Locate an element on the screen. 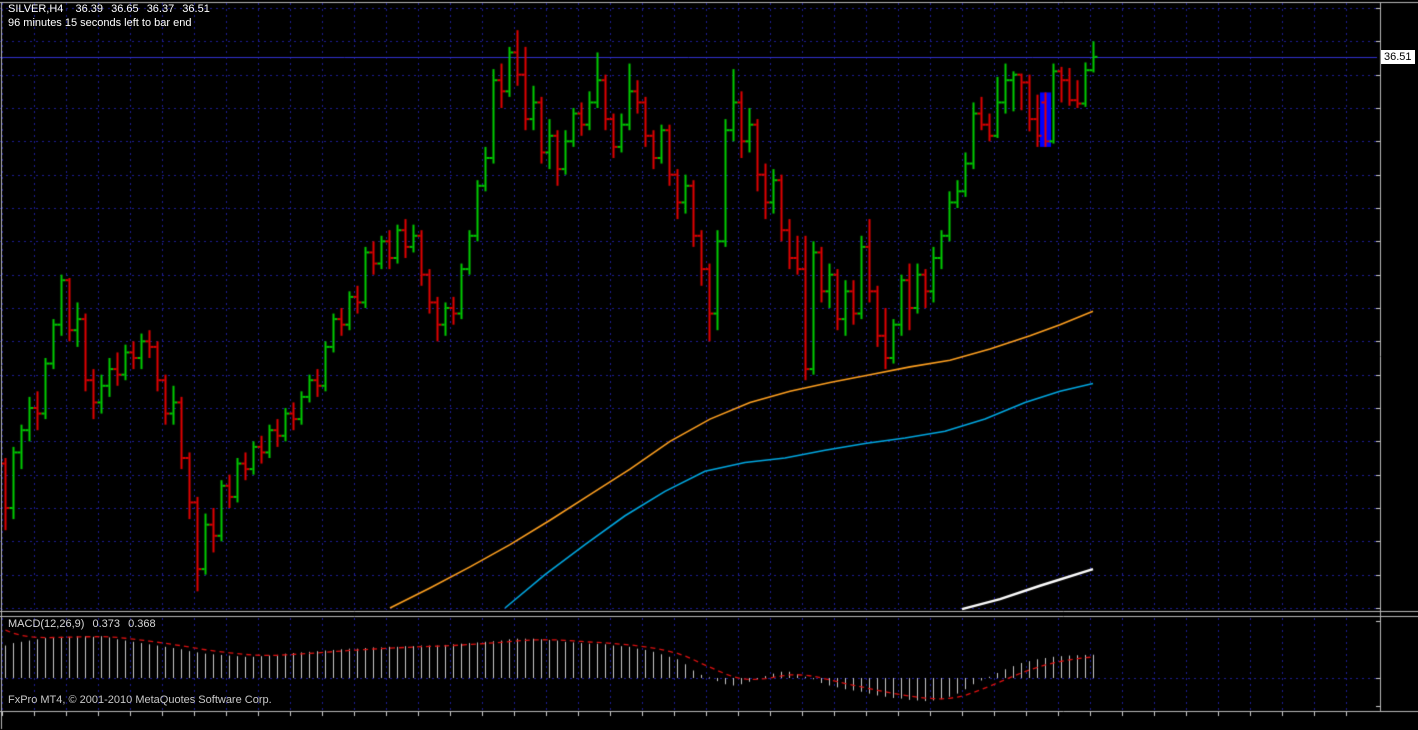  macd-main-value: 0.373 is located at coordinates (106, 624).